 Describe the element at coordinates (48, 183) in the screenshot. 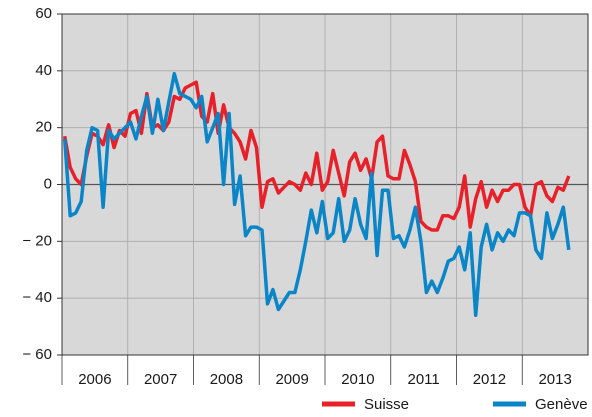

I see `y-tick-label: 0` at that location.